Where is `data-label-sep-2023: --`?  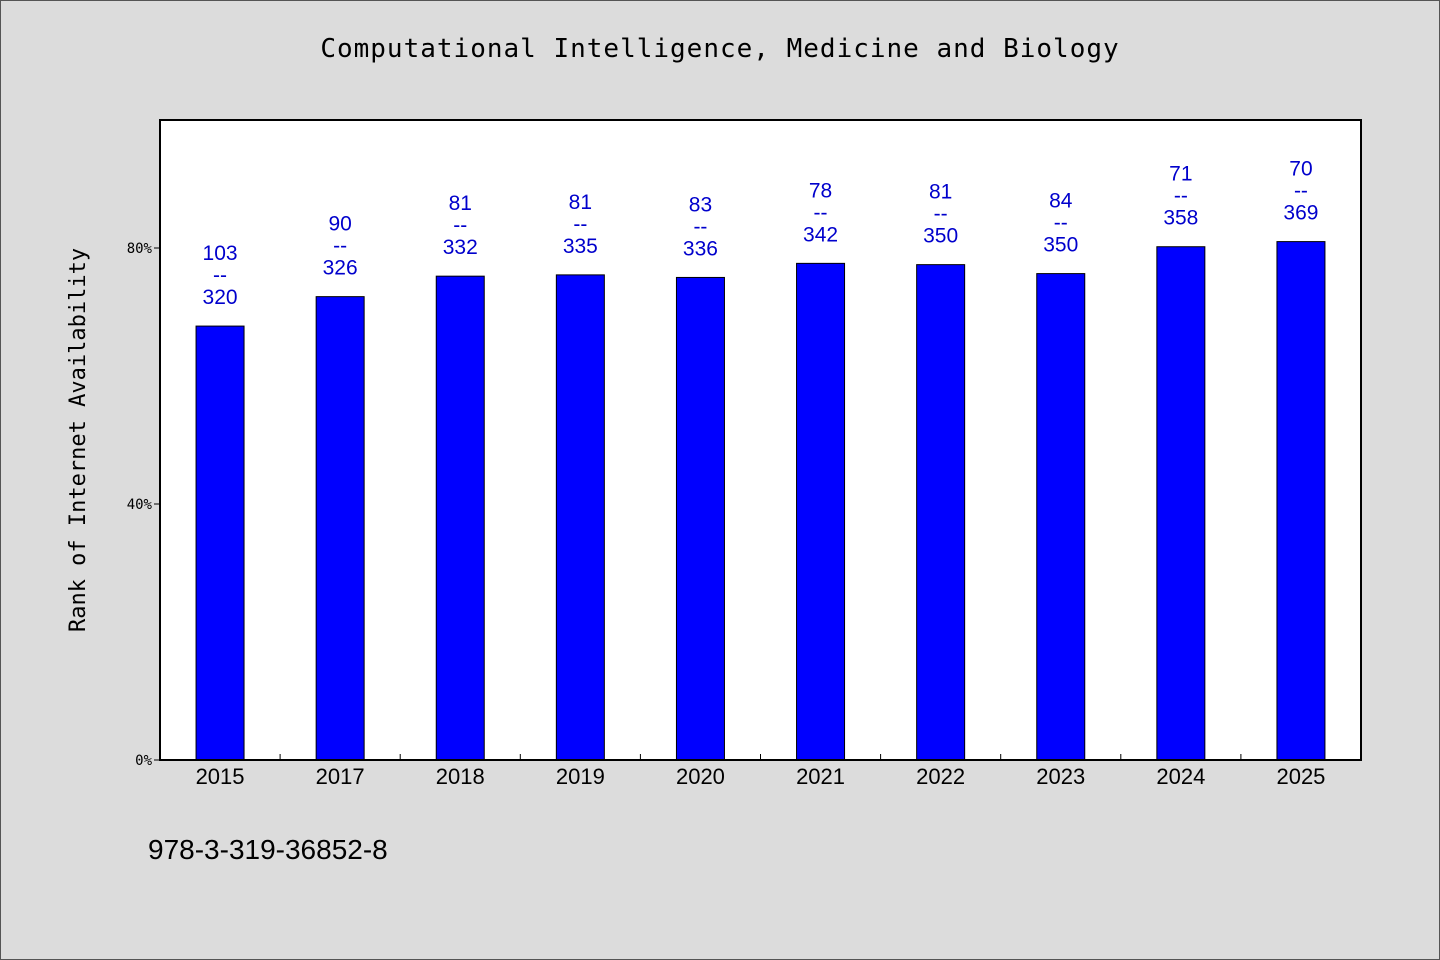
data-label-sep-2023: -- is located at coordinates (1061, 223).